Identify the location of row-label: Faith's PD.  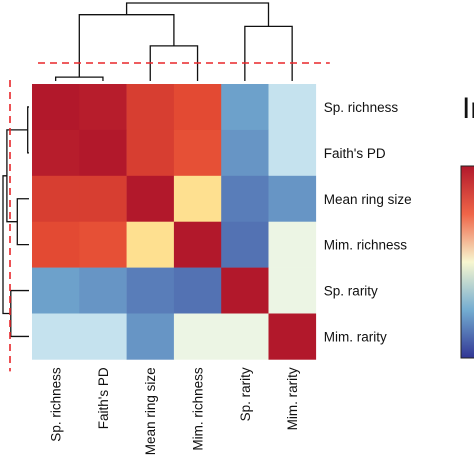
(355, 153).